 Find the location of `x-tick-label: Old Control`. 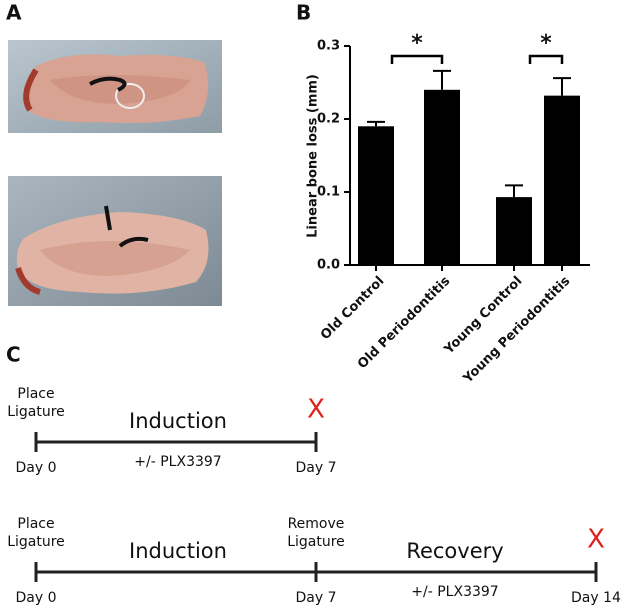

x-tick-label: Old Control is located at coordinates (352, 308).